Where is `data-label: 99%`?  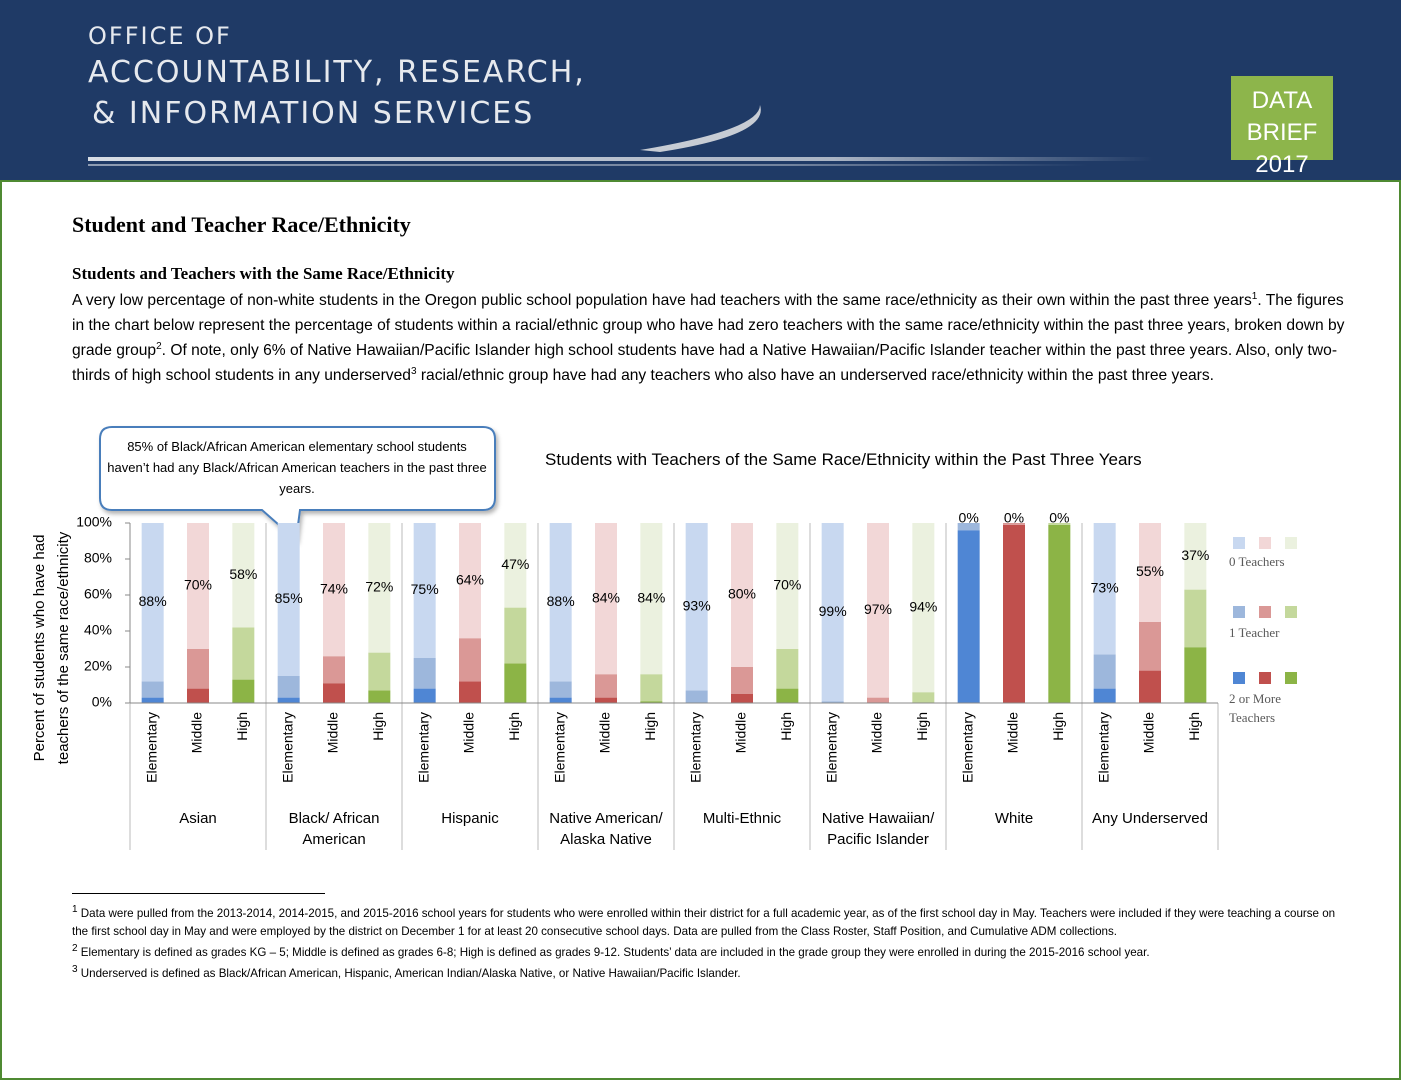 data-label: 99% is located at coordinates (833, 611).